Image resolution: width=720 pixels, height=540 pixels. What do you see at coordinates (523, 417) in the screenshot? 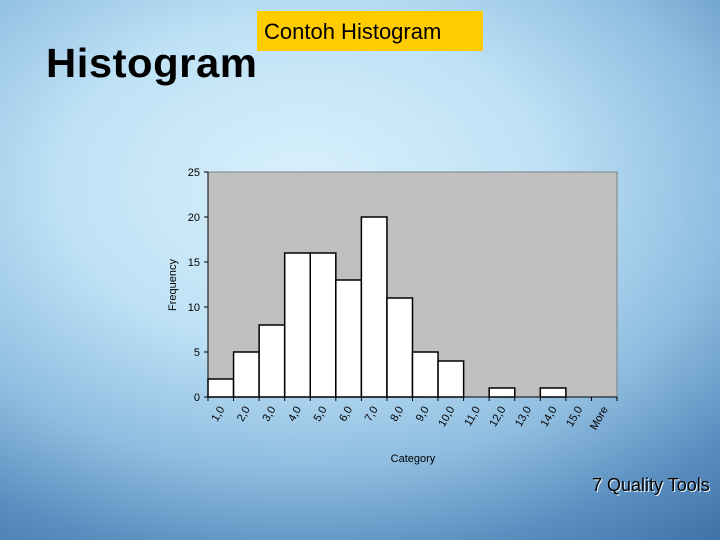
I see `x-tick-label: 13,0` at bounding box center [523, 417].